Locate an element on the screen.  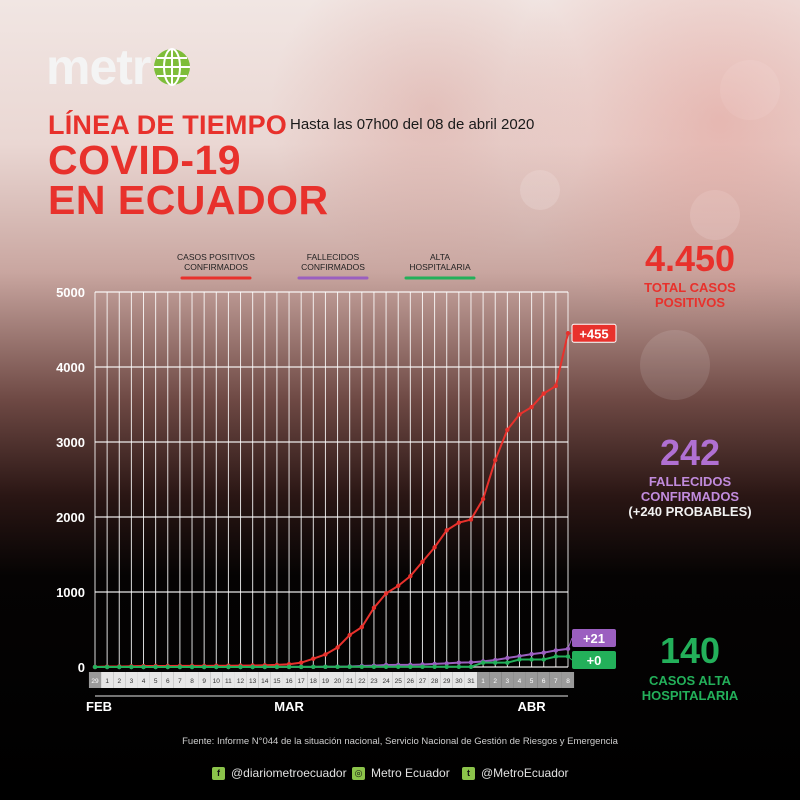
day-label: 13 is located at coordinates (253, 681).